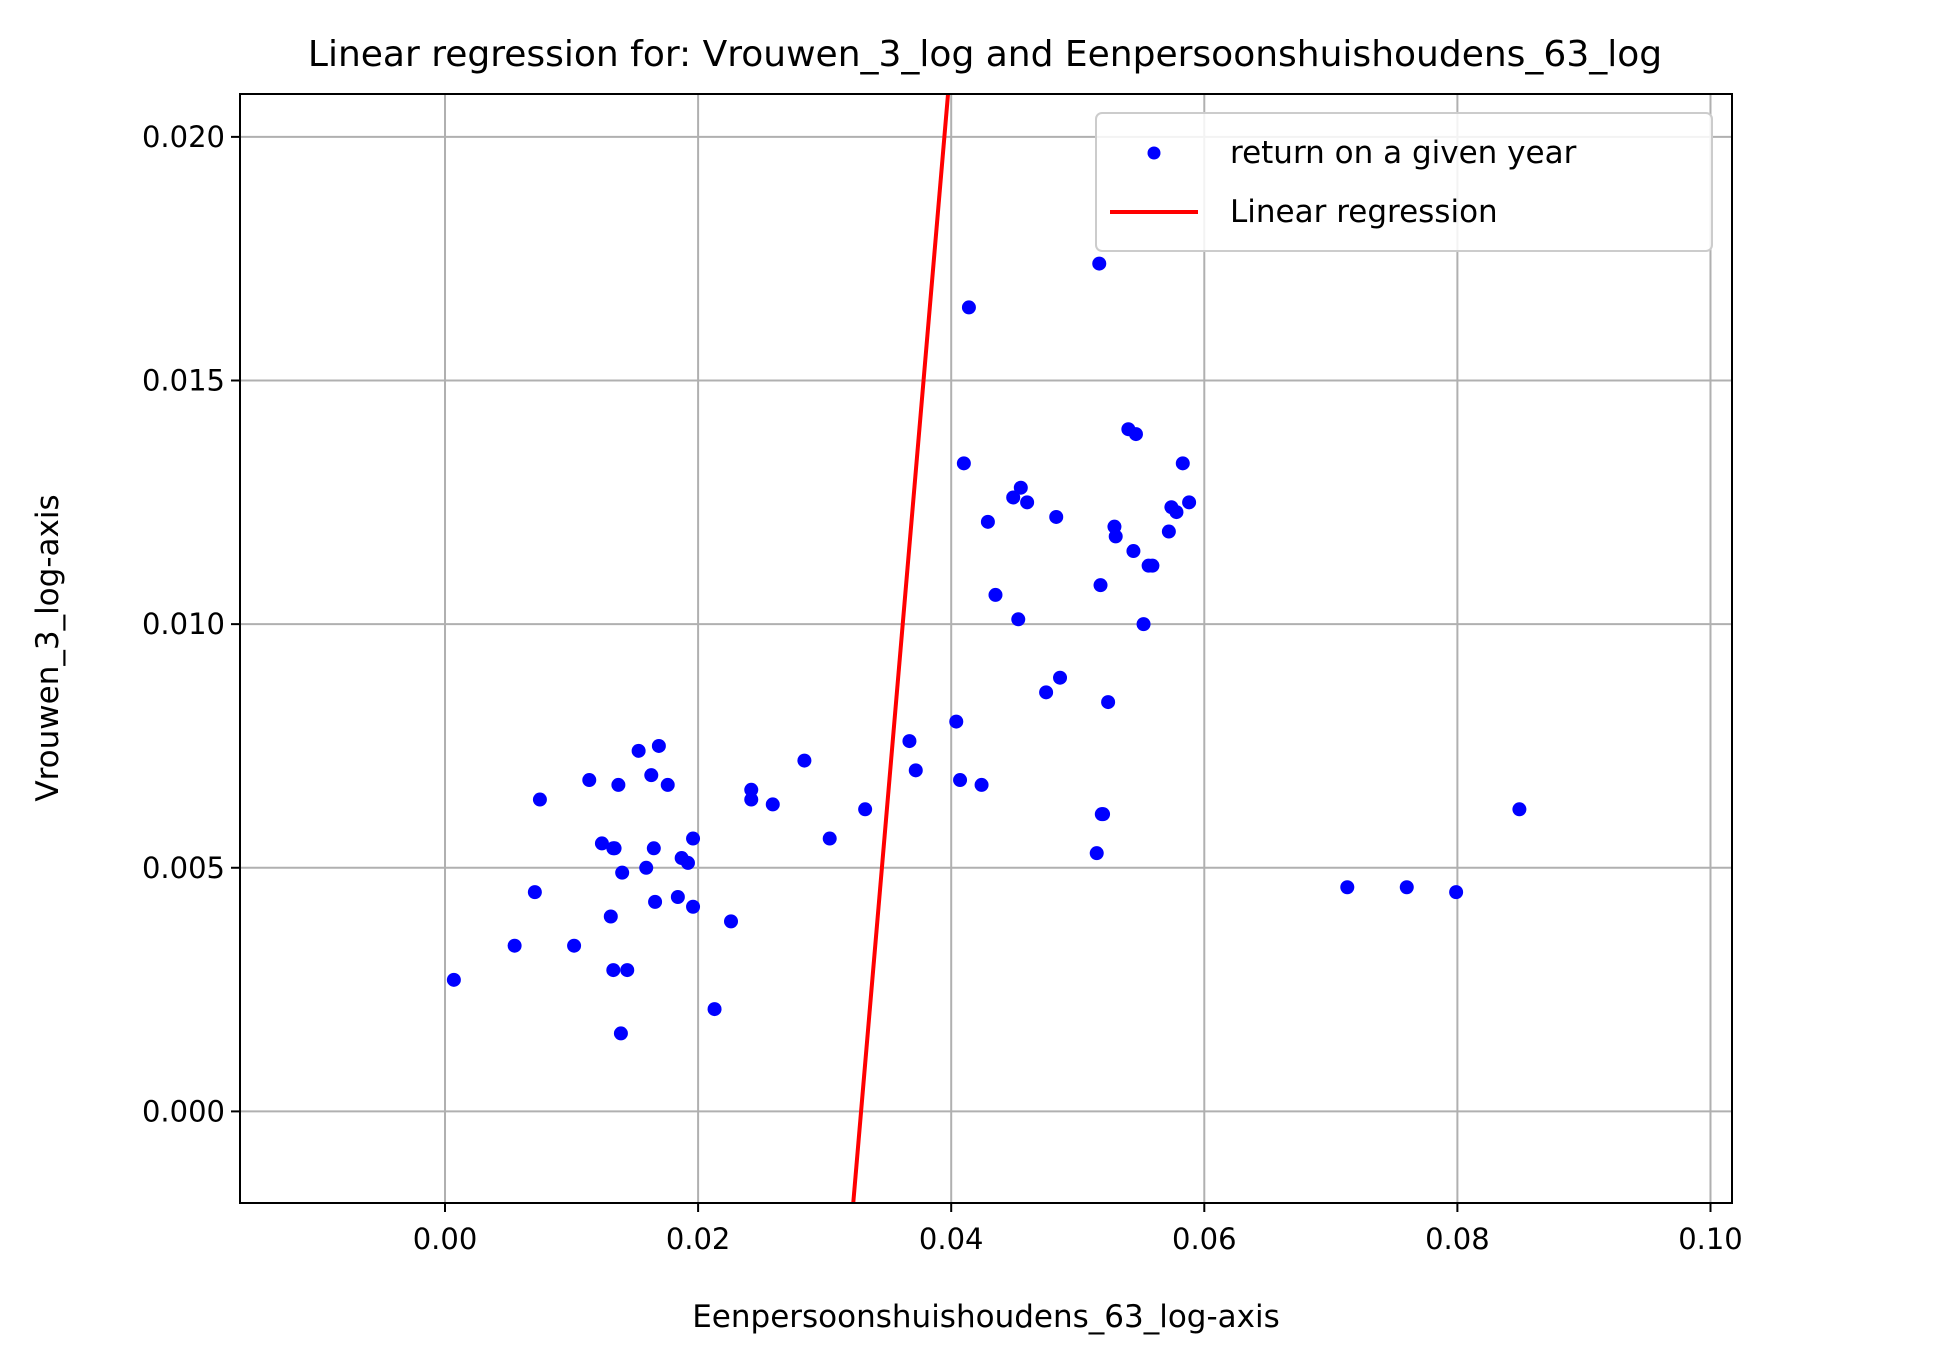 This screenshot has width=1952, height=1362. I want to click on legend-box, so click(1404, 182).